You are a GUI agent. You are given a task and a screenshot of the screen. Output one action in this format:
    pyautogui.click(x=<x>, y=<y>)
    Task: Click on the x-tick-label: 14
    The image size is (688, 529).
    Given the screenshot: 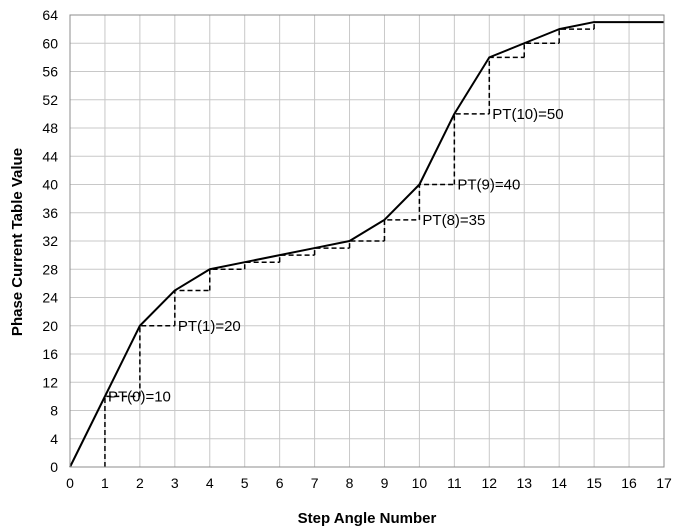 What is the action you would take?
    pyautogui.click(x=559, y=483)
    